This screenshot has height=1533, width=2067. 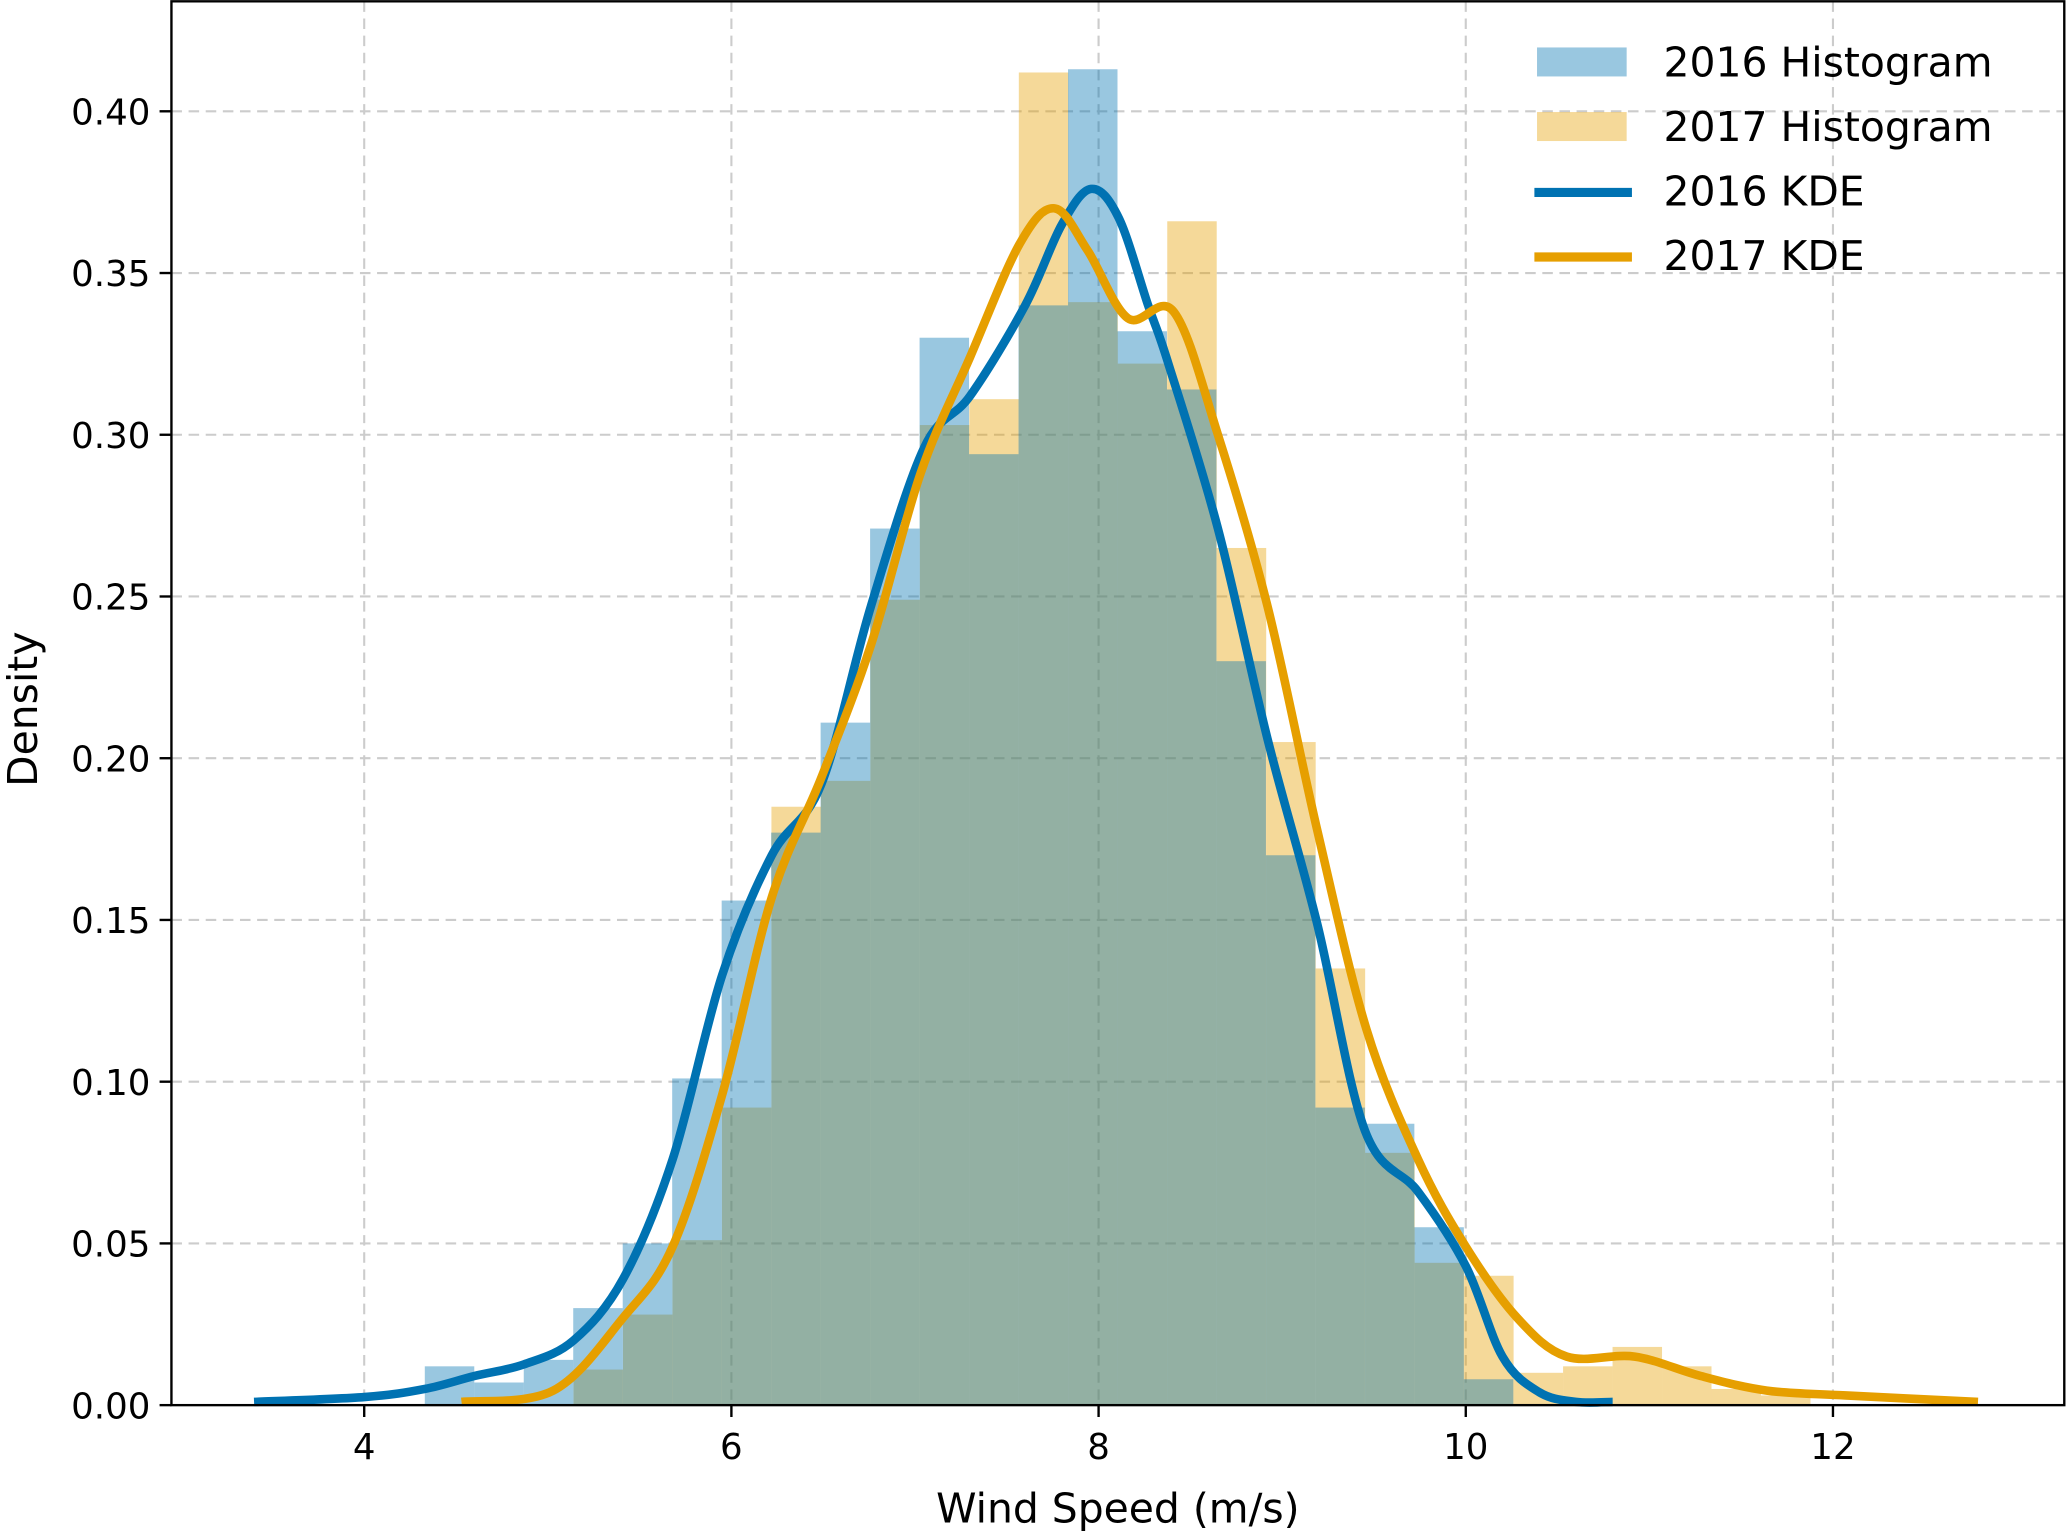 What do you see at coordinates (110, 274) in the screenshot?
I see `y-tick-label: 0.35` at bounding box center [110, 274].